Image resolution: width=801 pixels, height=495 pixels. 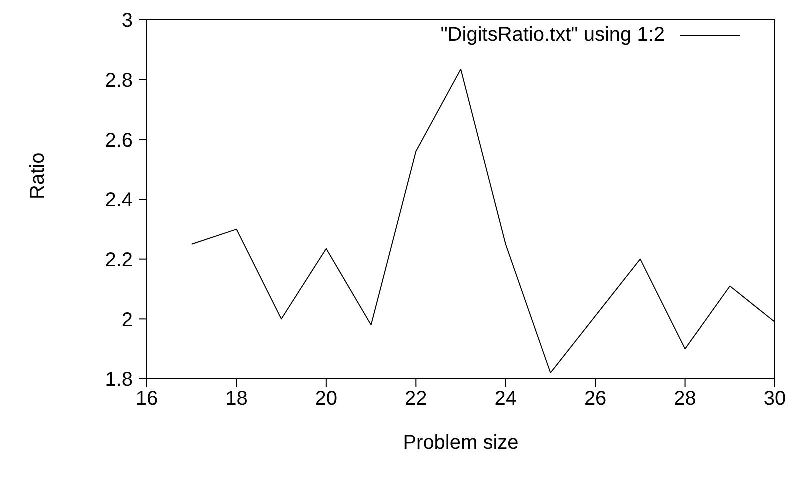 What do you see at coordinates (38, 176) in the screenshot?
I see `y-axis-title: Ratio` at bounding box center [38, 176].